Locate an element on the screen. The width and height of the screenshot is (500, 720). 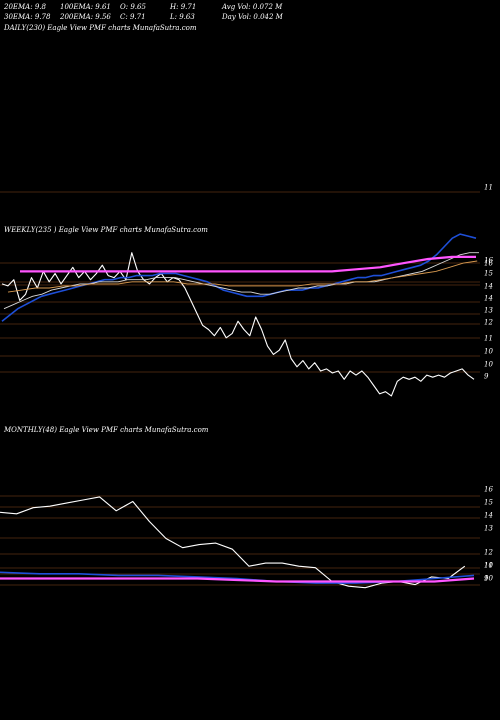
stat-ema20: 20EMA: 9.8 is located at coordinates (25, 7).